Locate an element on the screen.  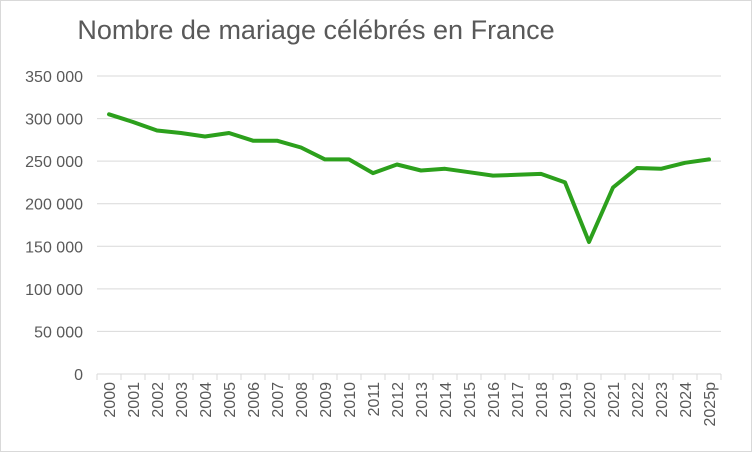
x-tick-label: 2005 is located at coordinates (230, 400).